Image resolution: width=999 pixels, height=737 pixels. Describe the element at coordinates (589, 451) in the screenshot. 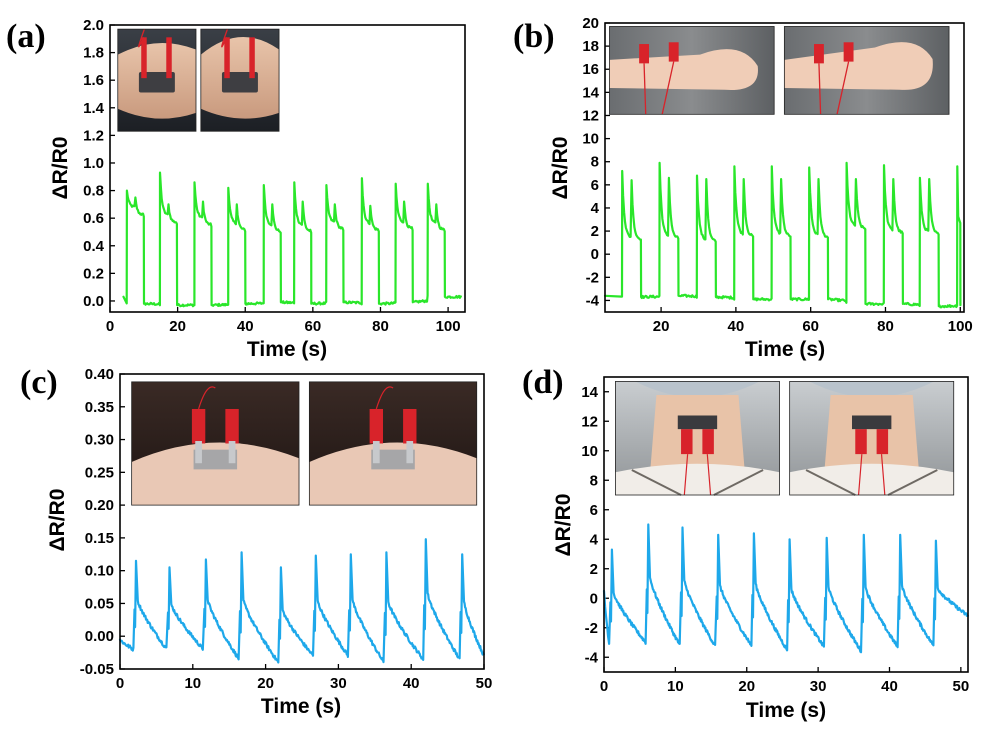

I see `y-tick-label: 10` at that location.